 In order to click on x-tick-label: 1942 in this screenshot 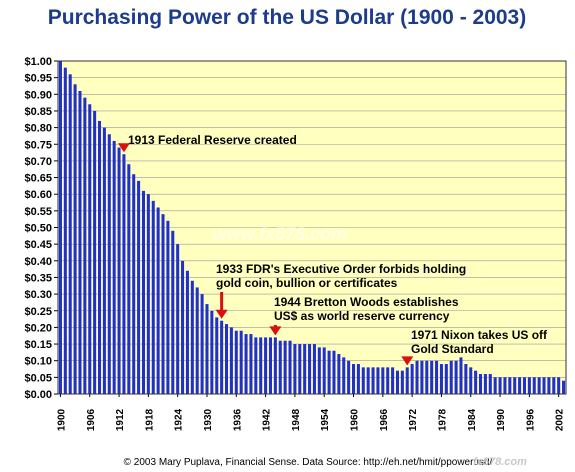, I will do `click(267, 419)`.